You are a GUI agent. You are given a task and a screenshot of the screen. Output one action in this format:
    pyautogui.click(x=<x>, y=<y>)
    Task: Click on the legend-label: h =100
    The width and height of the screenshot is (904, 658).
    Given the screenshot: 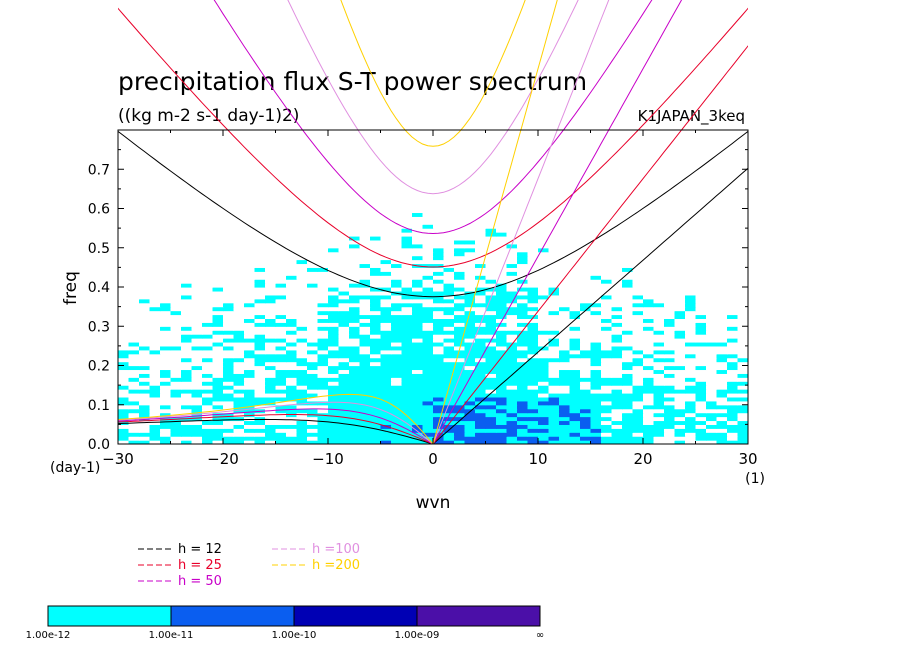 What is the action you would take?
    pyautogui.click(x=336, y=549)
    